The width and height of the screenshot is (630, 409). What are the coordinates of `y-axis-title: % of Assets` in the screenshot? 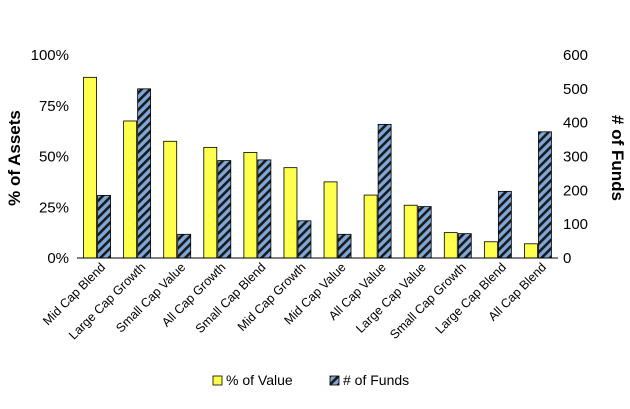 It's located at (14, 158).